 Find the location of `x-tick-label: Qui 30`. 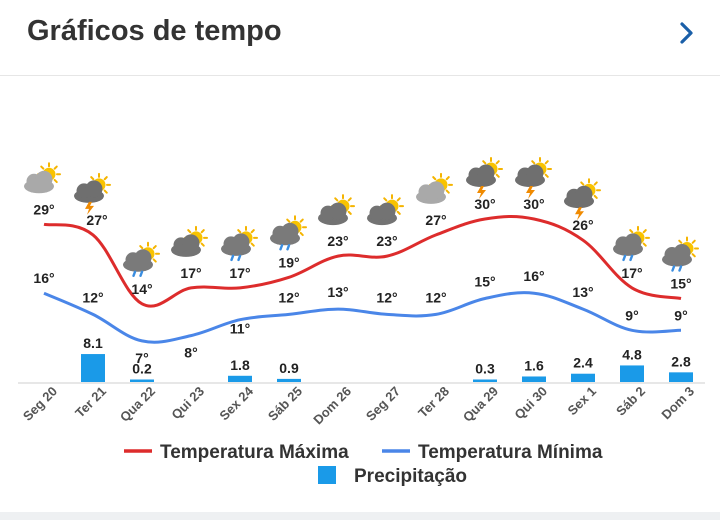

x-tick-label: Qui 30 is located at coordinates (530, 403).